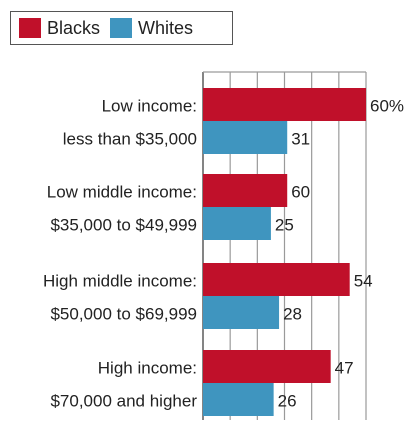 This screenshot has width=408, height=423. What do you see at coordinates (292, 314) in the screenshot?
I see `data-label-whites: 28` at bounding box center [292, 314].